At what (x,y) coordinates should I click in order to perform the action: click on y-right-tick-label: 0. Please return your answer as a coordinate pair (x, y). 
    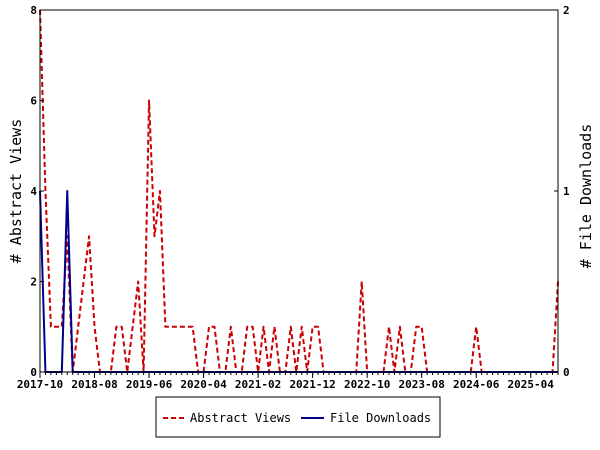
    Looking at the image, I should click on (566, 372).